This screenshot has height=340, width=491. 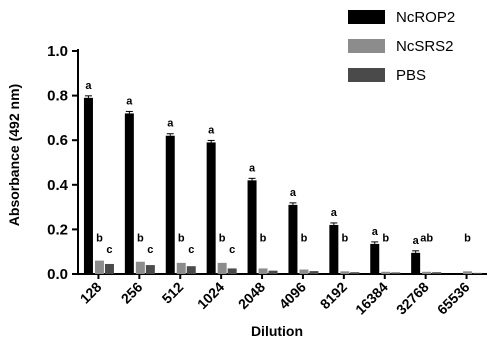 I want to click on legend: NcROP2 NcSRS2 PBS, so click(x=401, y=46).